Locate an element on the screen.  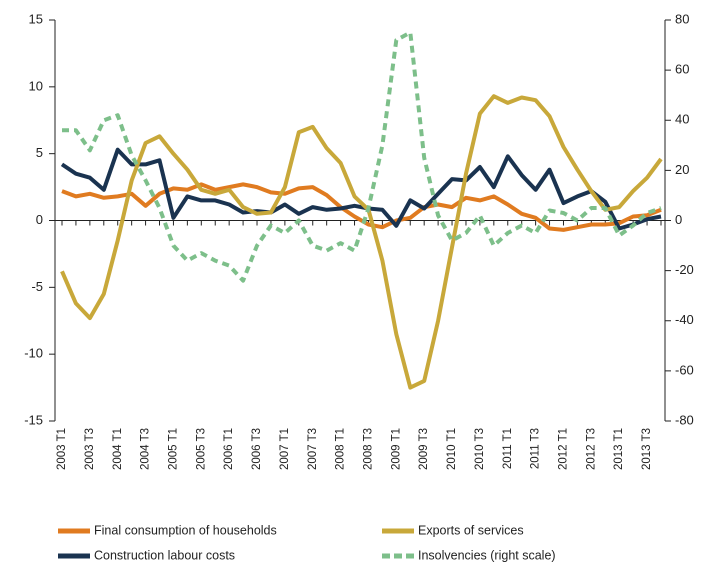
x-tick-label: 2010 T3 is located at coordinates (480, 449).